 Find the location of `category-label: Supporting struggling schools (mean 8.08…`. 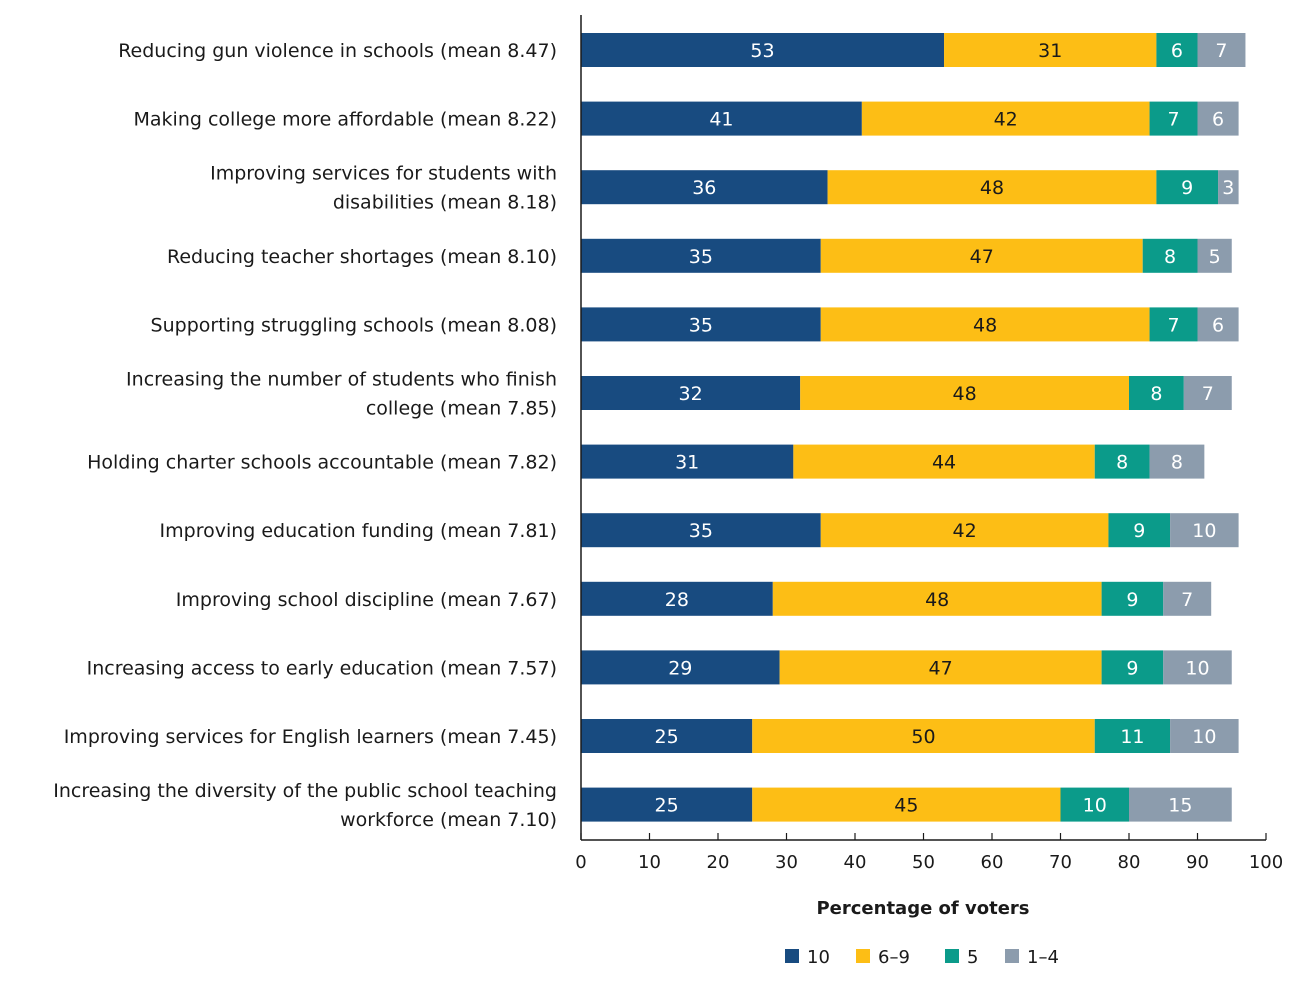

category-label: Supporting struggling schools (mean 8.08… is located at coordinates (354, 325).